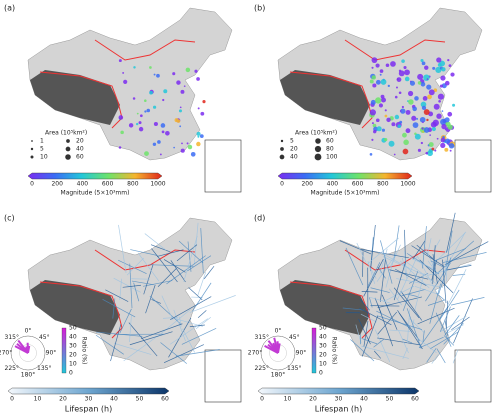 The image size is (500, 420). What do you see at coordinates (313, 399) in the screenshot?
I see `colorbar-tick: 20` at bounding box center [313, 399].